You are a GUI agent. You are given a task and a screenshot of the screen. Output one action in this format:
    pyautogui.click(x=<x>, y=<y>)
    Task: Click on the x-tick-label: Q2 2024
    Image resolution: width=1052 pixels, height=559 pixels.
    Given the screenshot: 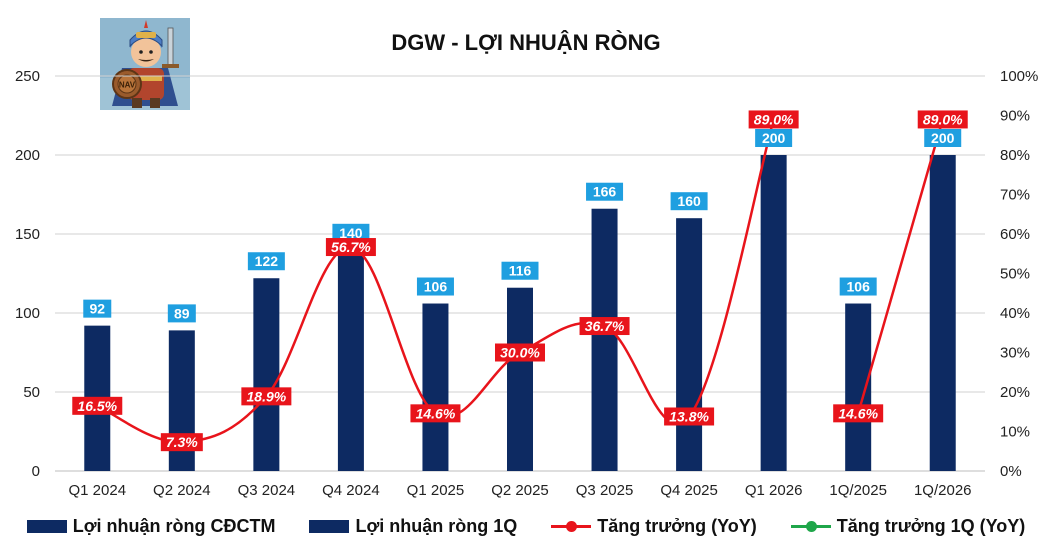 What is the action you would take?
    pyautogui.click(x=182, y=490)
    